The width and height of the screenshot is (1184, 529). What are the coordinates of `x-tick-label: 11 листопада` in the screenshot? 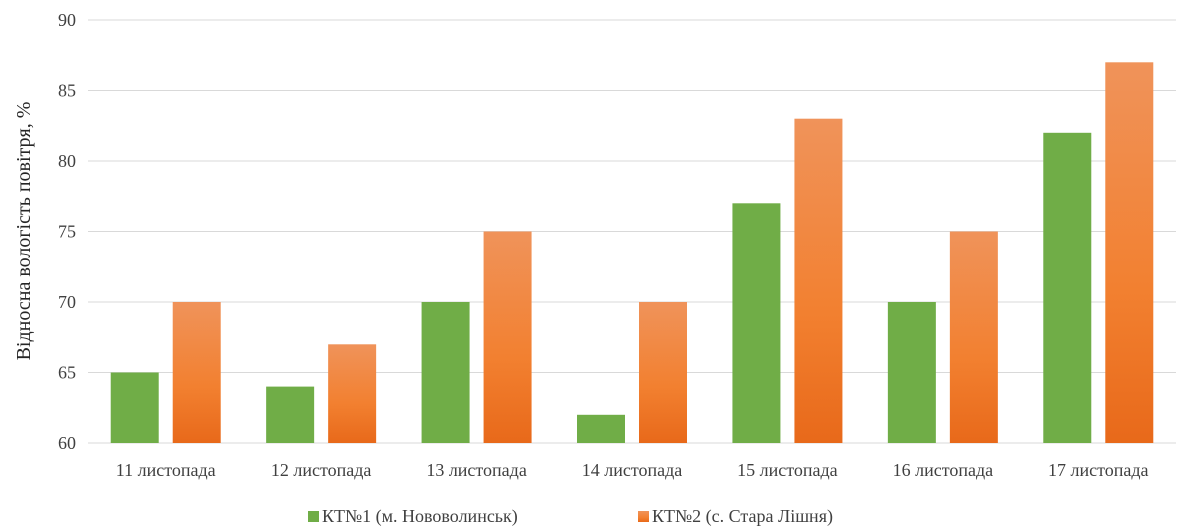 It's located at (166, 470).